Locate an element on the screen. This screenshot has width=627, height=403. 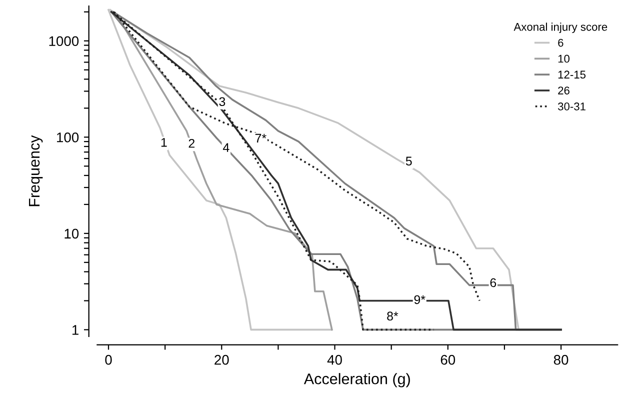
annotation: 9* is located at coordinates (420, 299).